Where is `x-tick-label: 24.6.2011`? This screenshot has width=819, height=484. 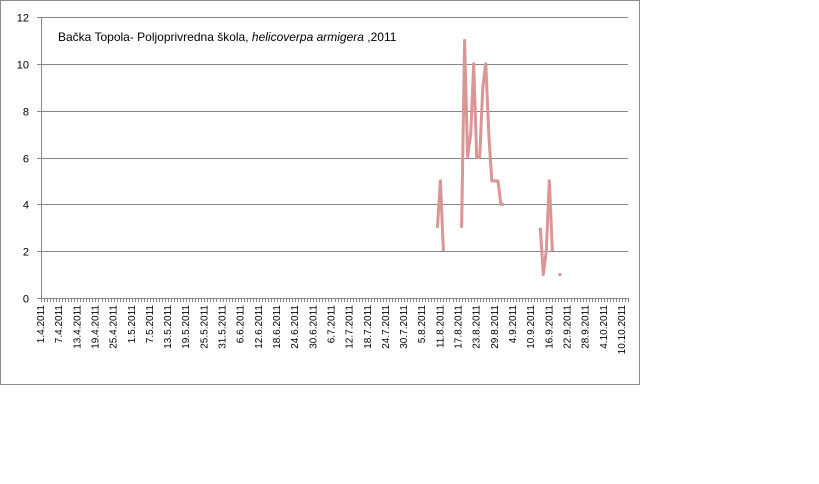 x-tick-label: 24.6.2011 is located at coordinates (295, 327).